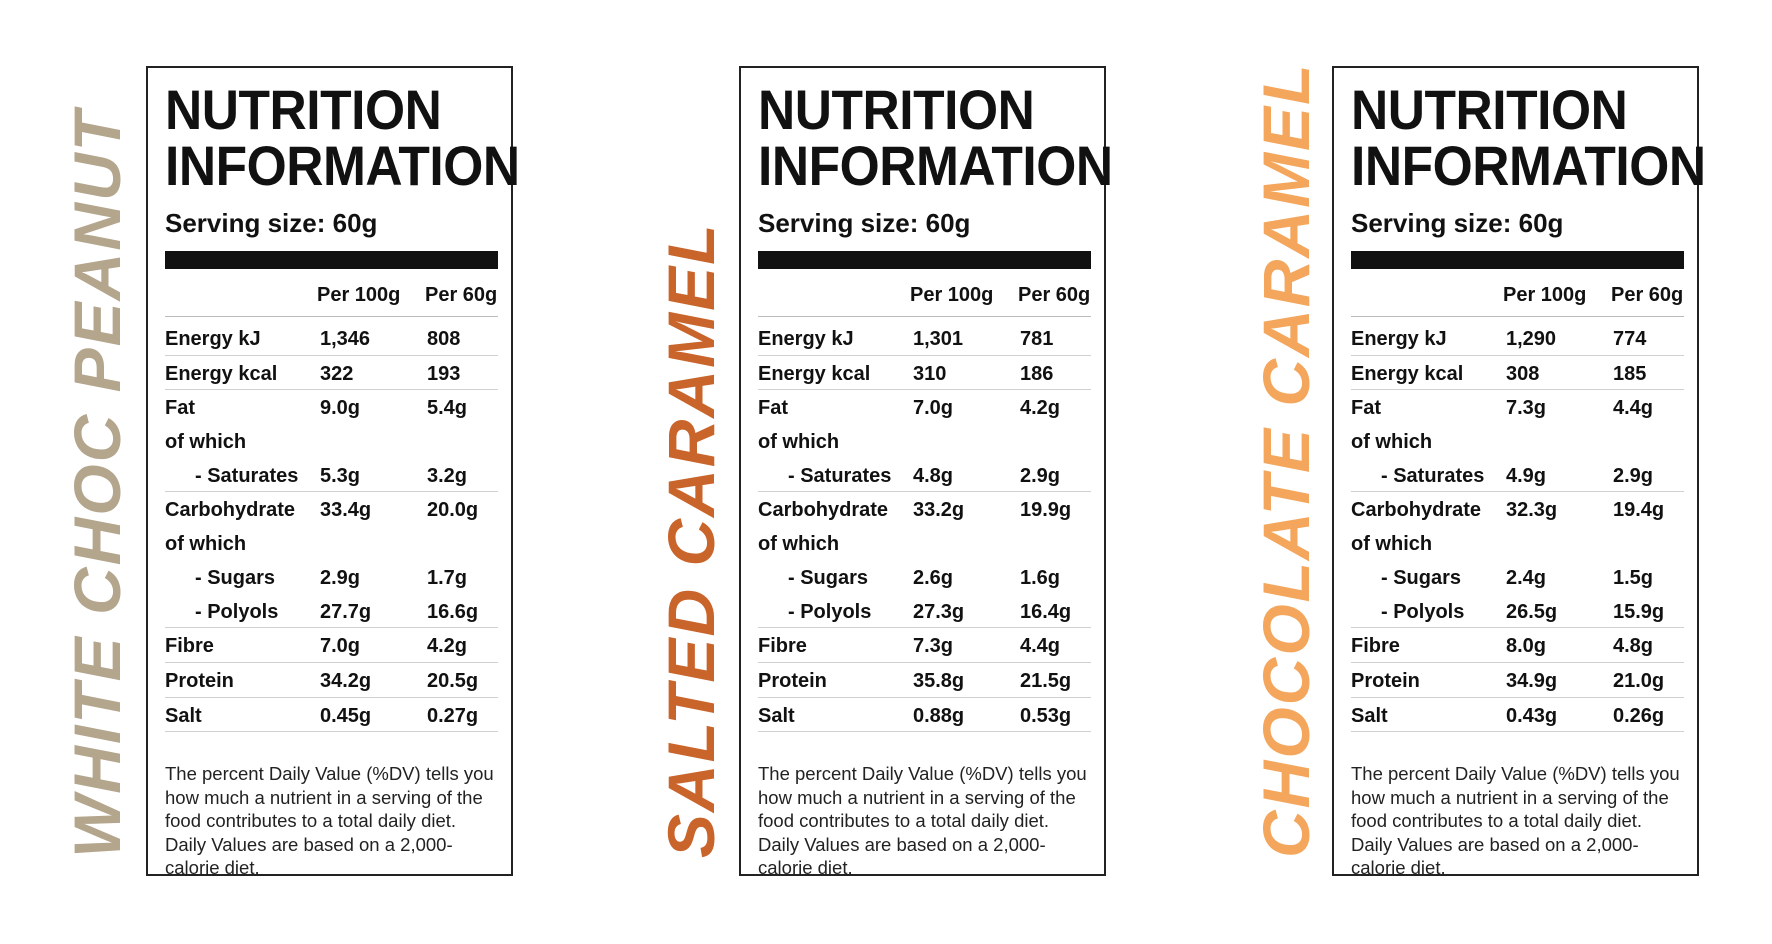  I want to click on col-per60-header: Per 60g, so click(1054, 295).